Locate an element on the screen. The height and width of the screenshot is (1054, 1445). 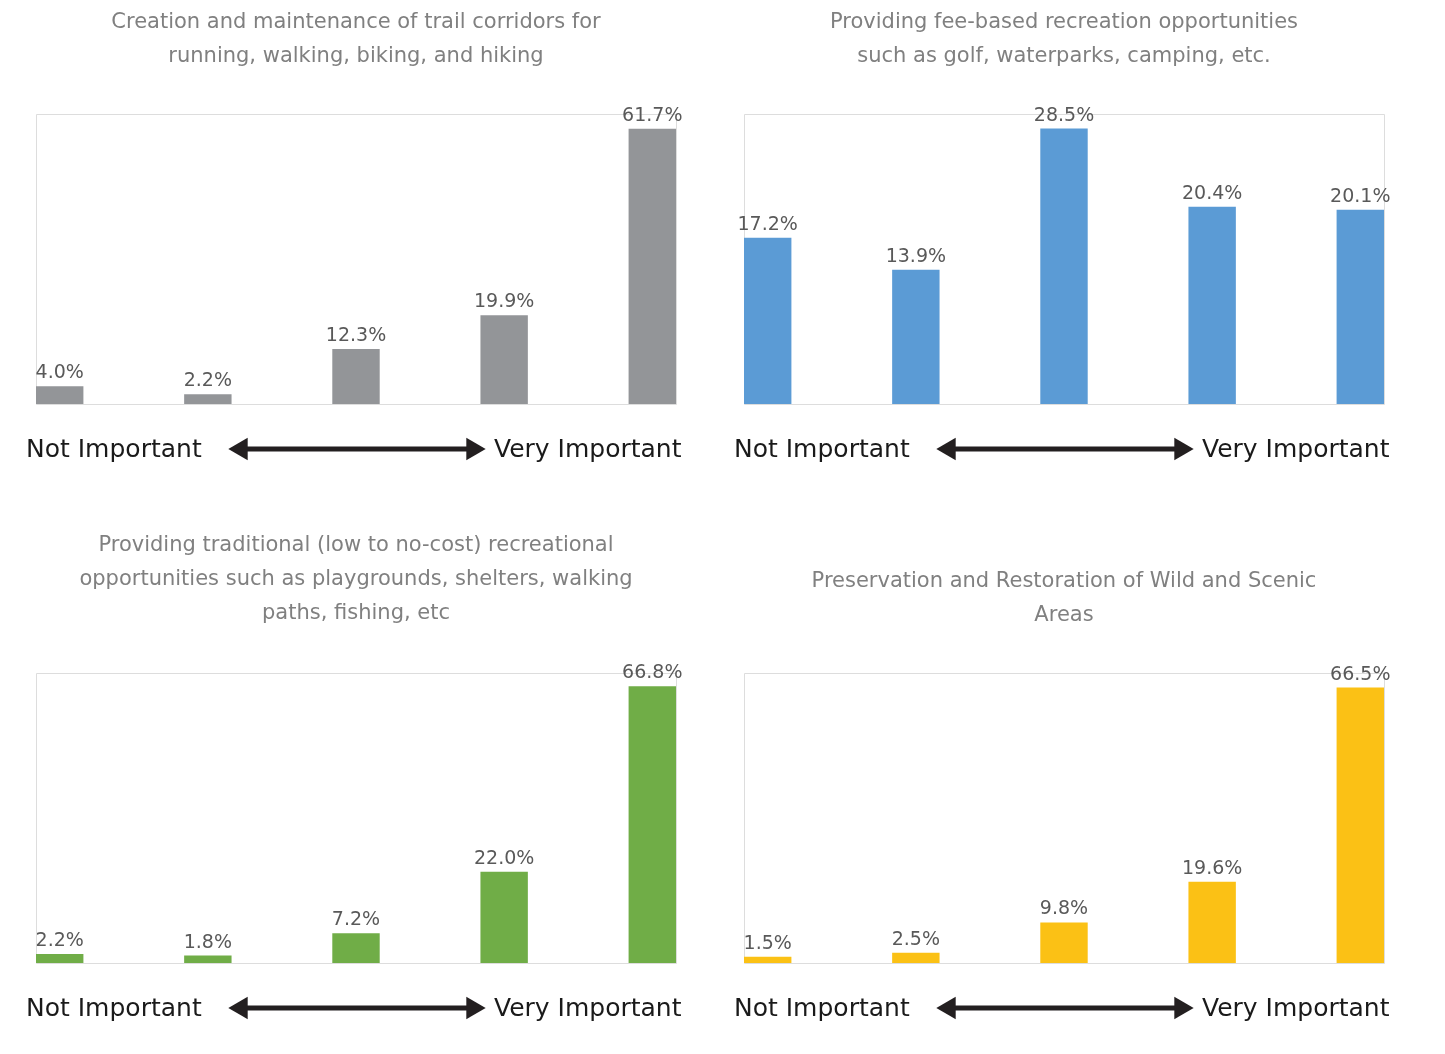
data-label: 1.8% is located at coordinates (207, 940).